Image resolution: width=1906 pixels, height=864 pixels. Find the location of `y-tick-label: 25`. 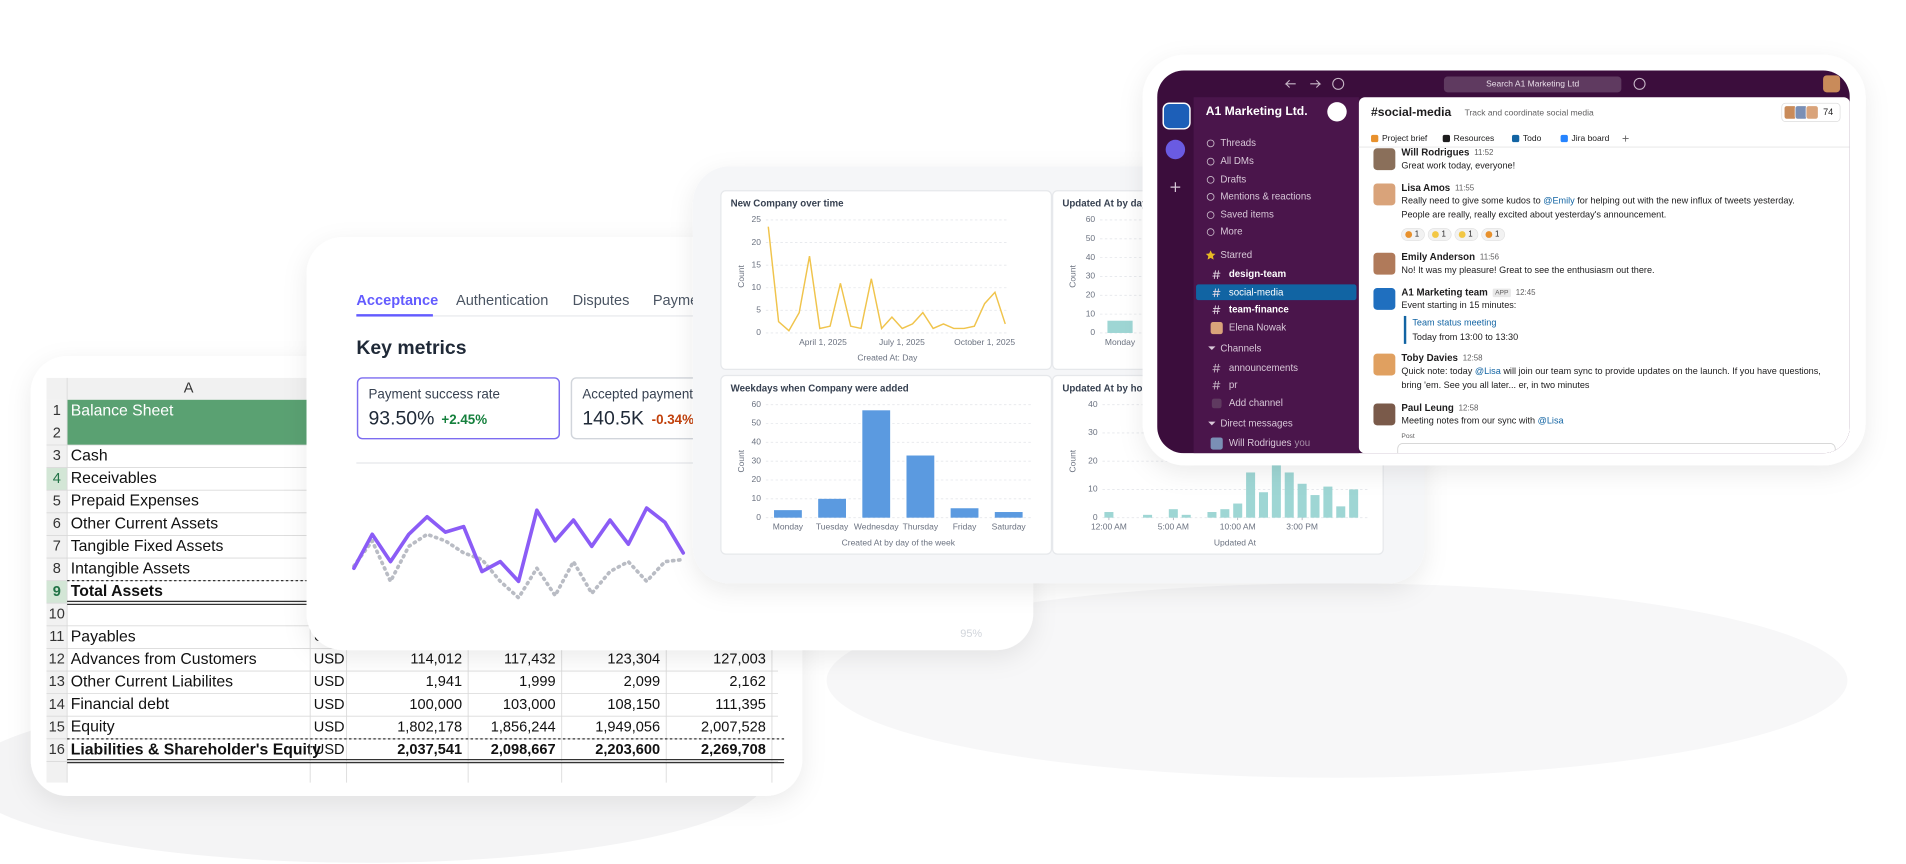

y-tick-label: 25 is located at coordinates (757, 219).